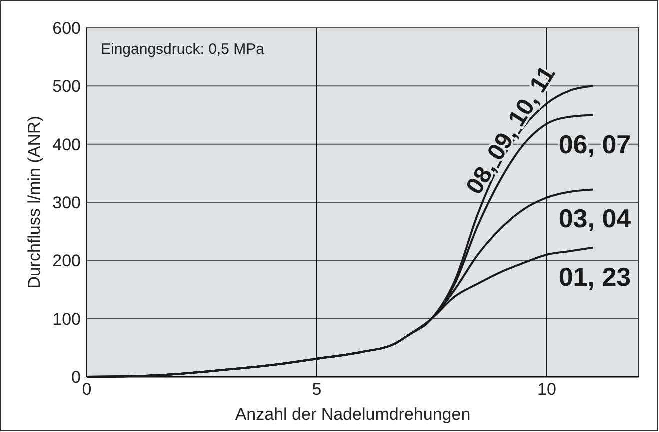 This screenshot has width=659, height=432. Describe the element at coordinates (595, 277) in the screenshot. I see `series-label: 01, 23` at that location.